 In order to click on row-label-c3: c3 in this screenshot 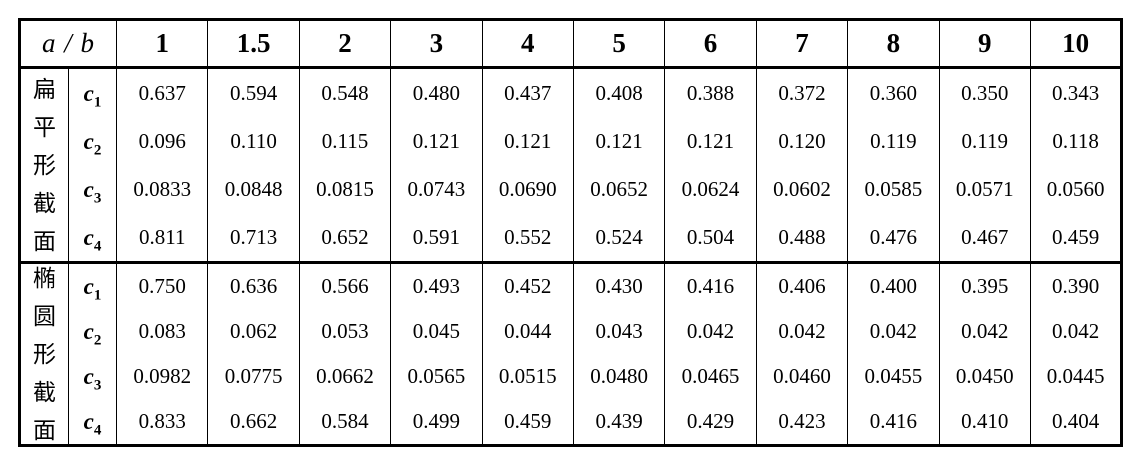, I will do `click(92, 376)`.